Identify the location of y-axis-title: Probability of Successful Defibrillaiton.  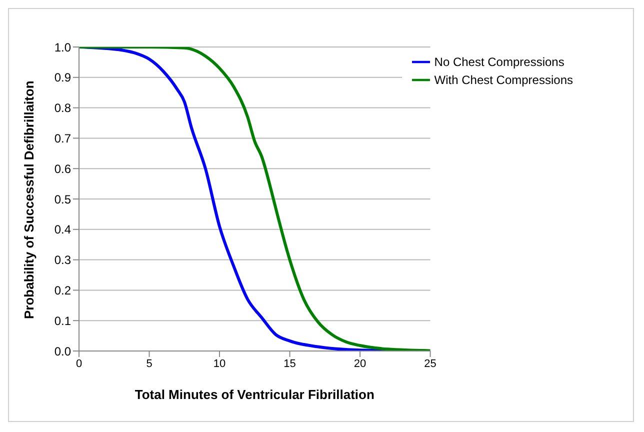
(29, 199).